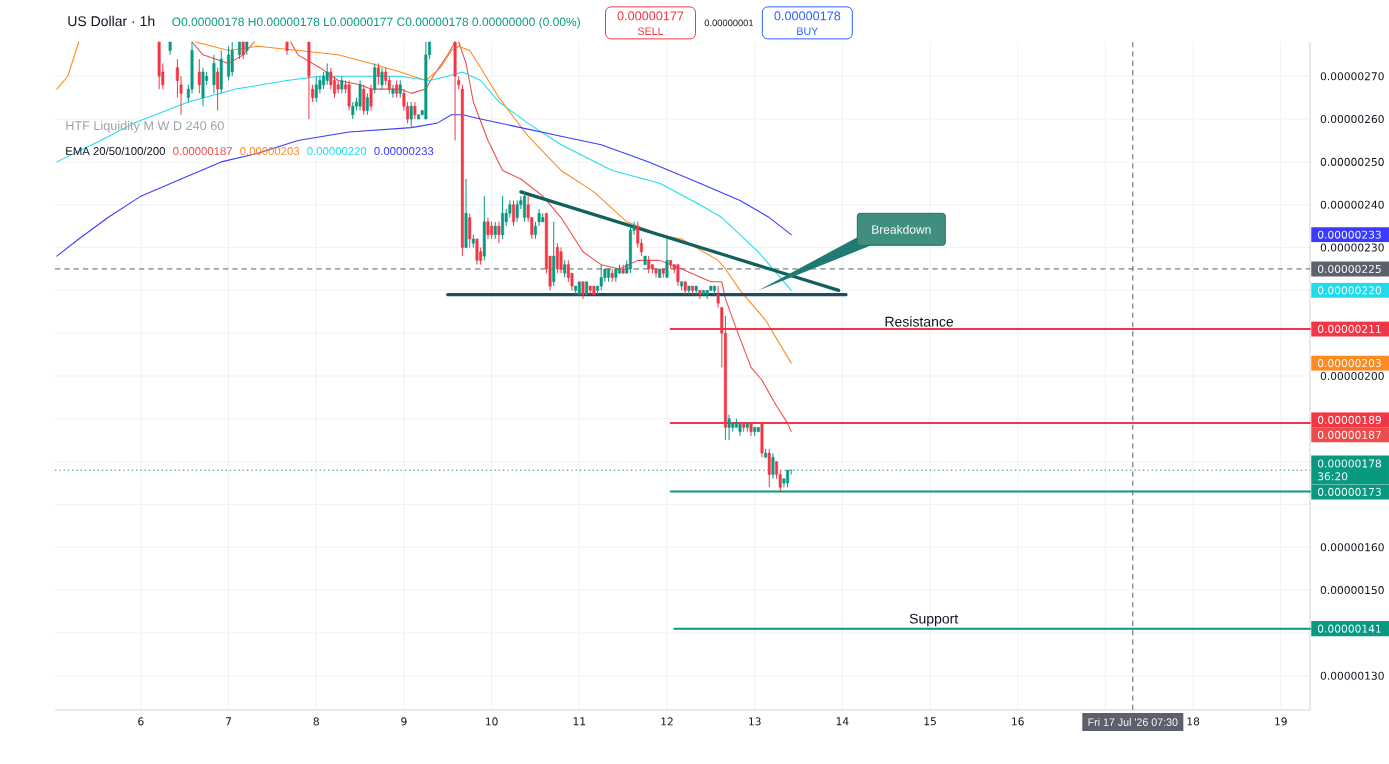  What do you see at coordinates (424, 185) in the screenshot?
I see `line-series` at bounding box center [424, 185].